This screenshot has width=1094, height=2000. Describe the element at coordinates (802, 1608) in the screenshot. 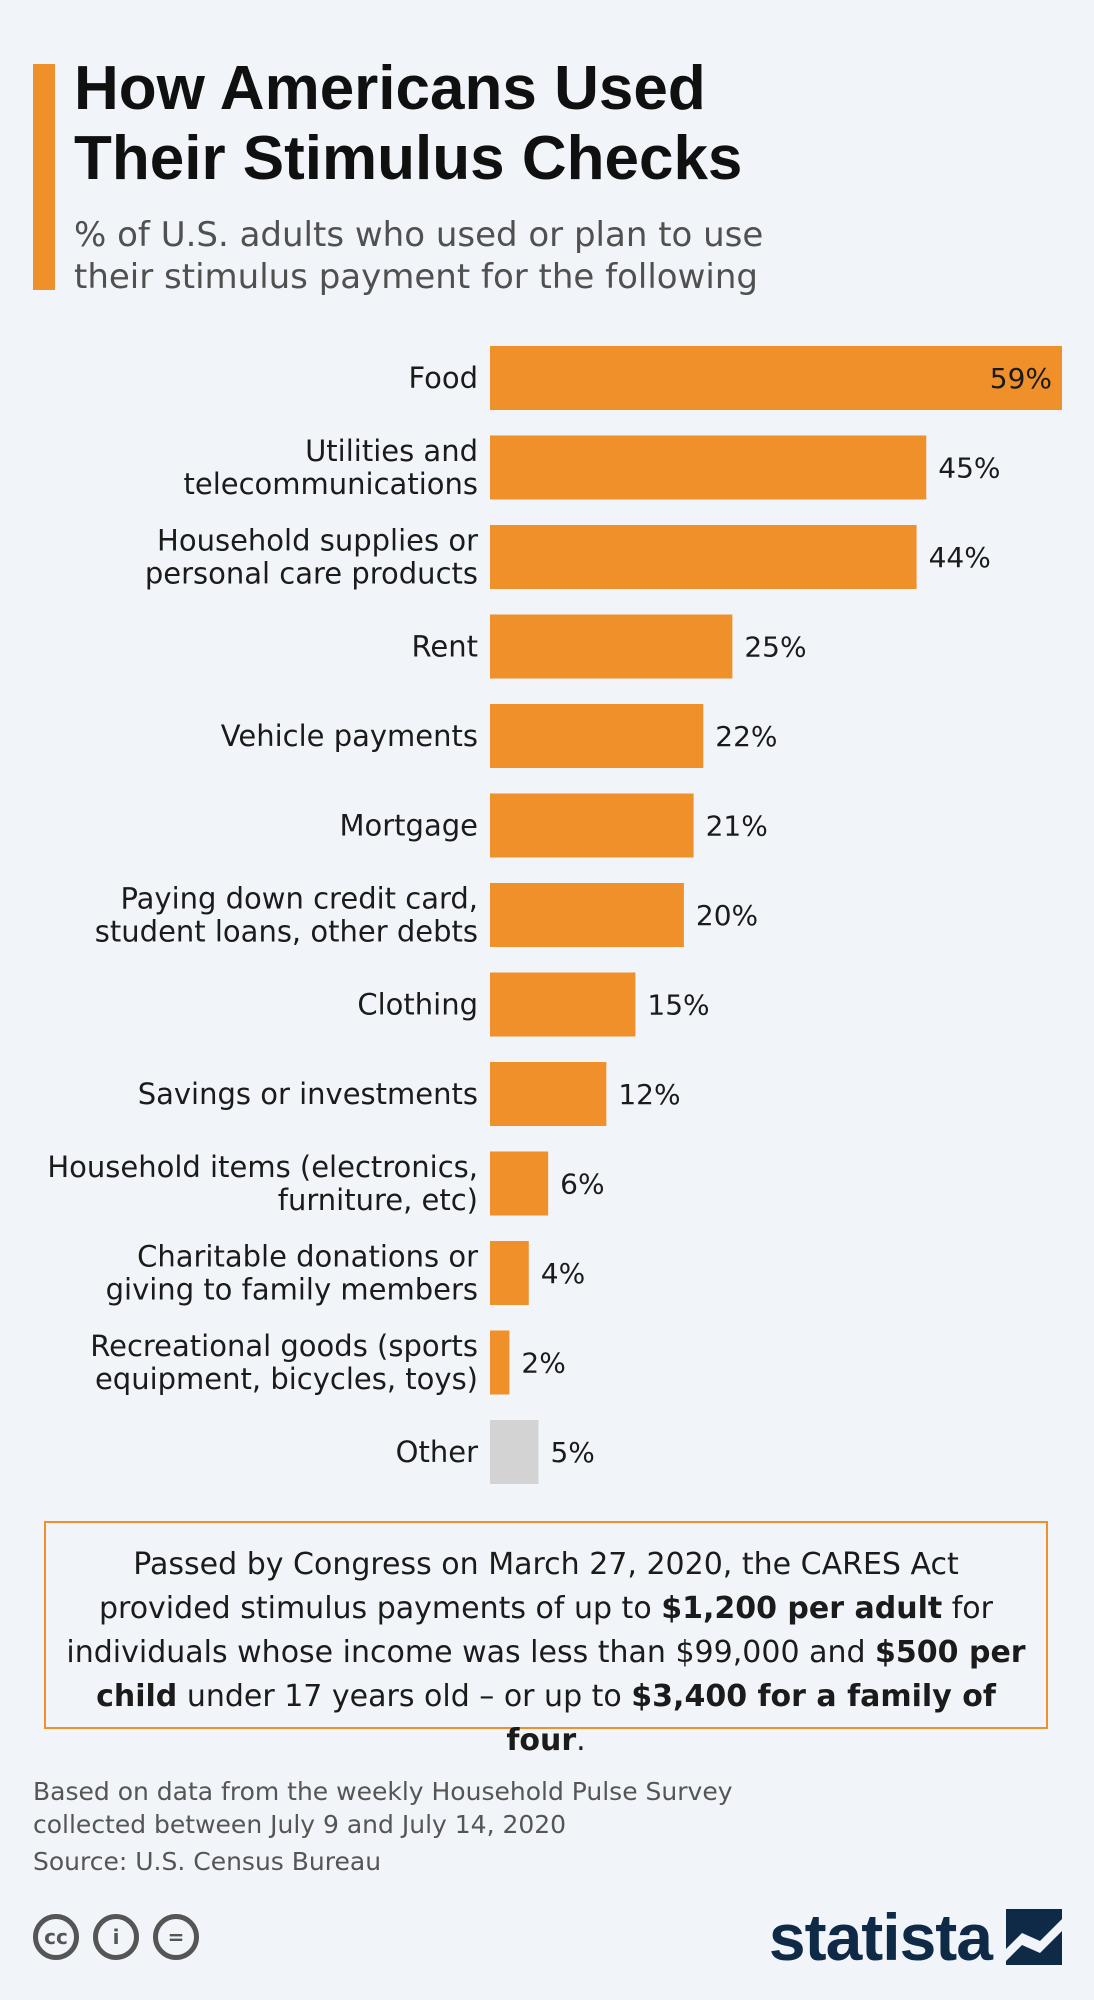

I see `note-bold-adult: $1,200 per adult` at that location.